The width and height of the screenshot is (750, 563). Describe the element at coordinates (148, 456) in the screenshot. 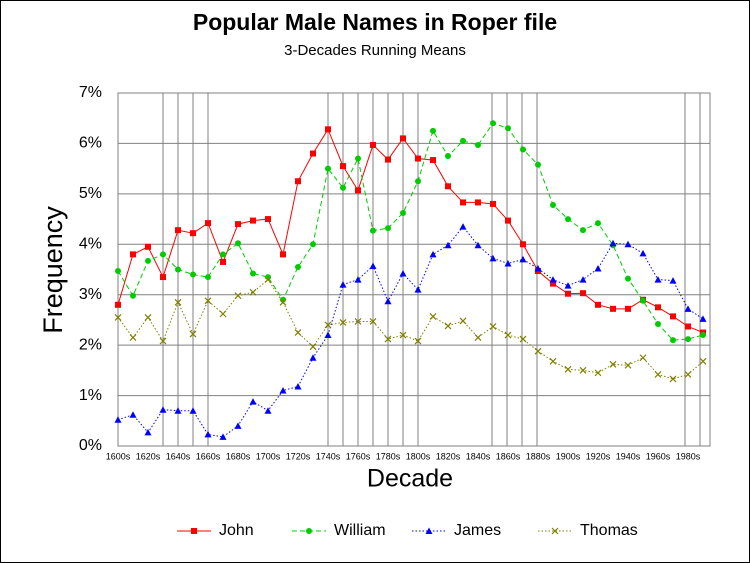

I see `x-tick-label: 1620s` at that location.